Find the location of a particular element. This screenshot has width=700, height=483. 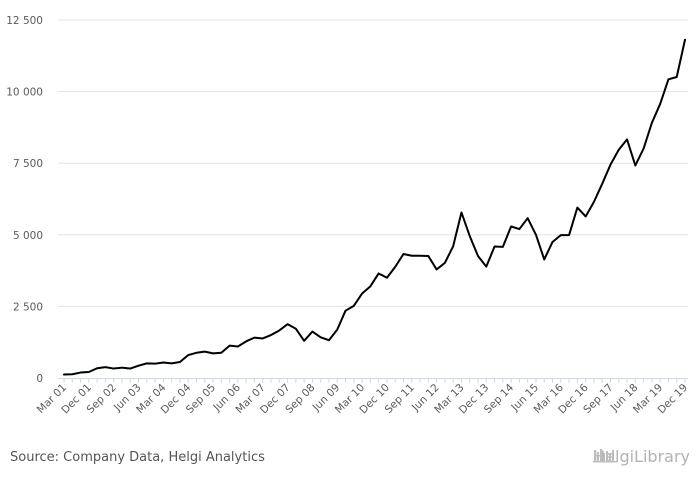

y-tick-label: 10 000 is located at coordinates (24, 93).